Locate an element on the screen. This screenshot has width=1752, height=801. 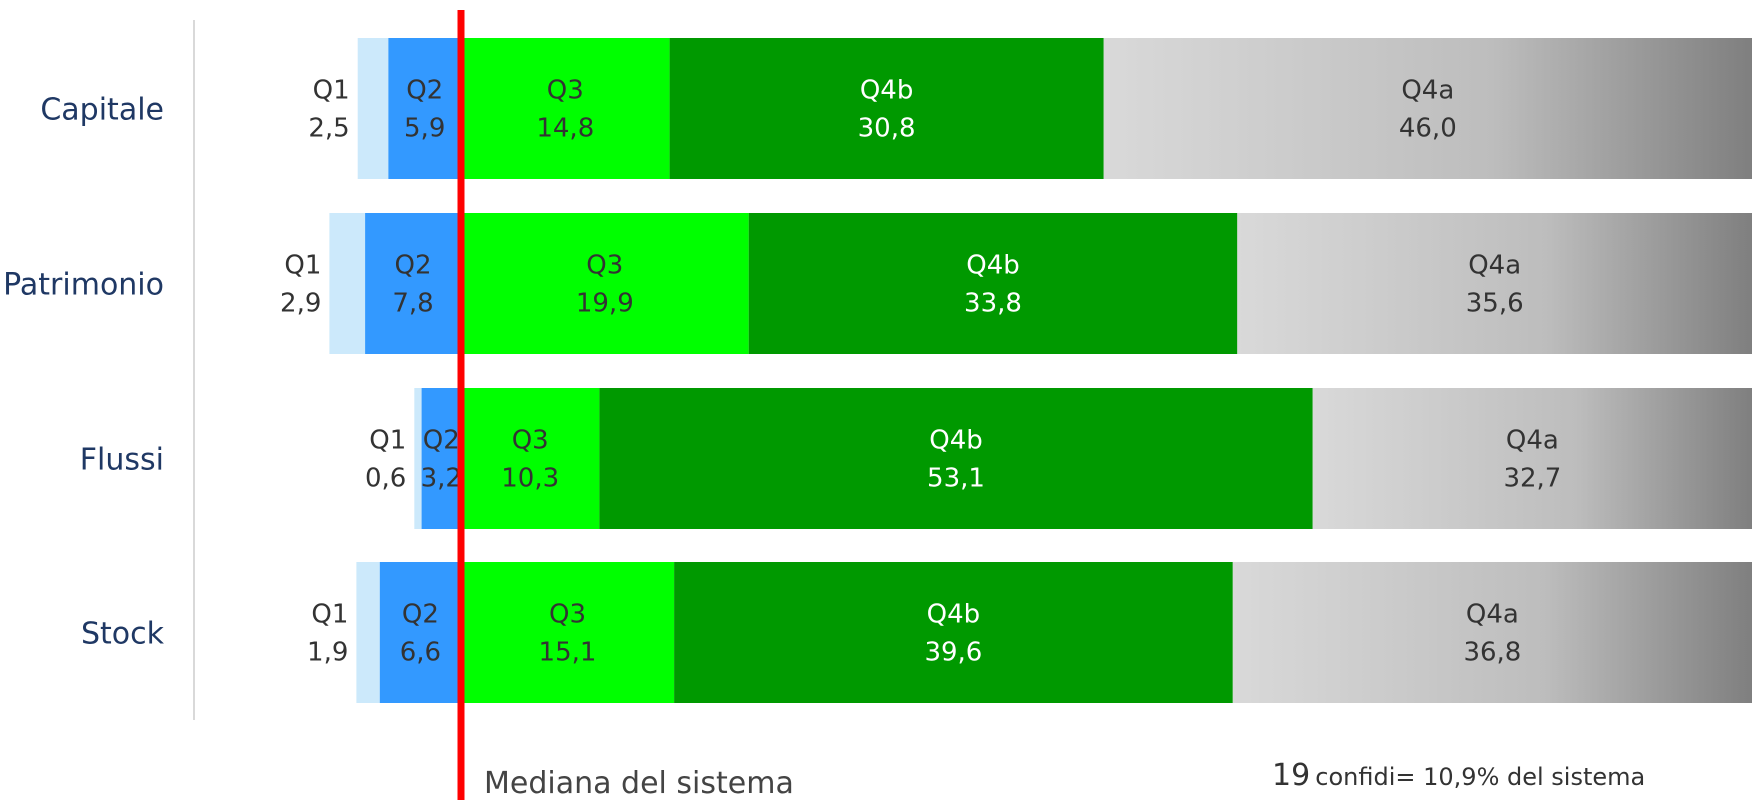
segment-name-capitale-q1: Q1 is located at coordinates (331, 91).